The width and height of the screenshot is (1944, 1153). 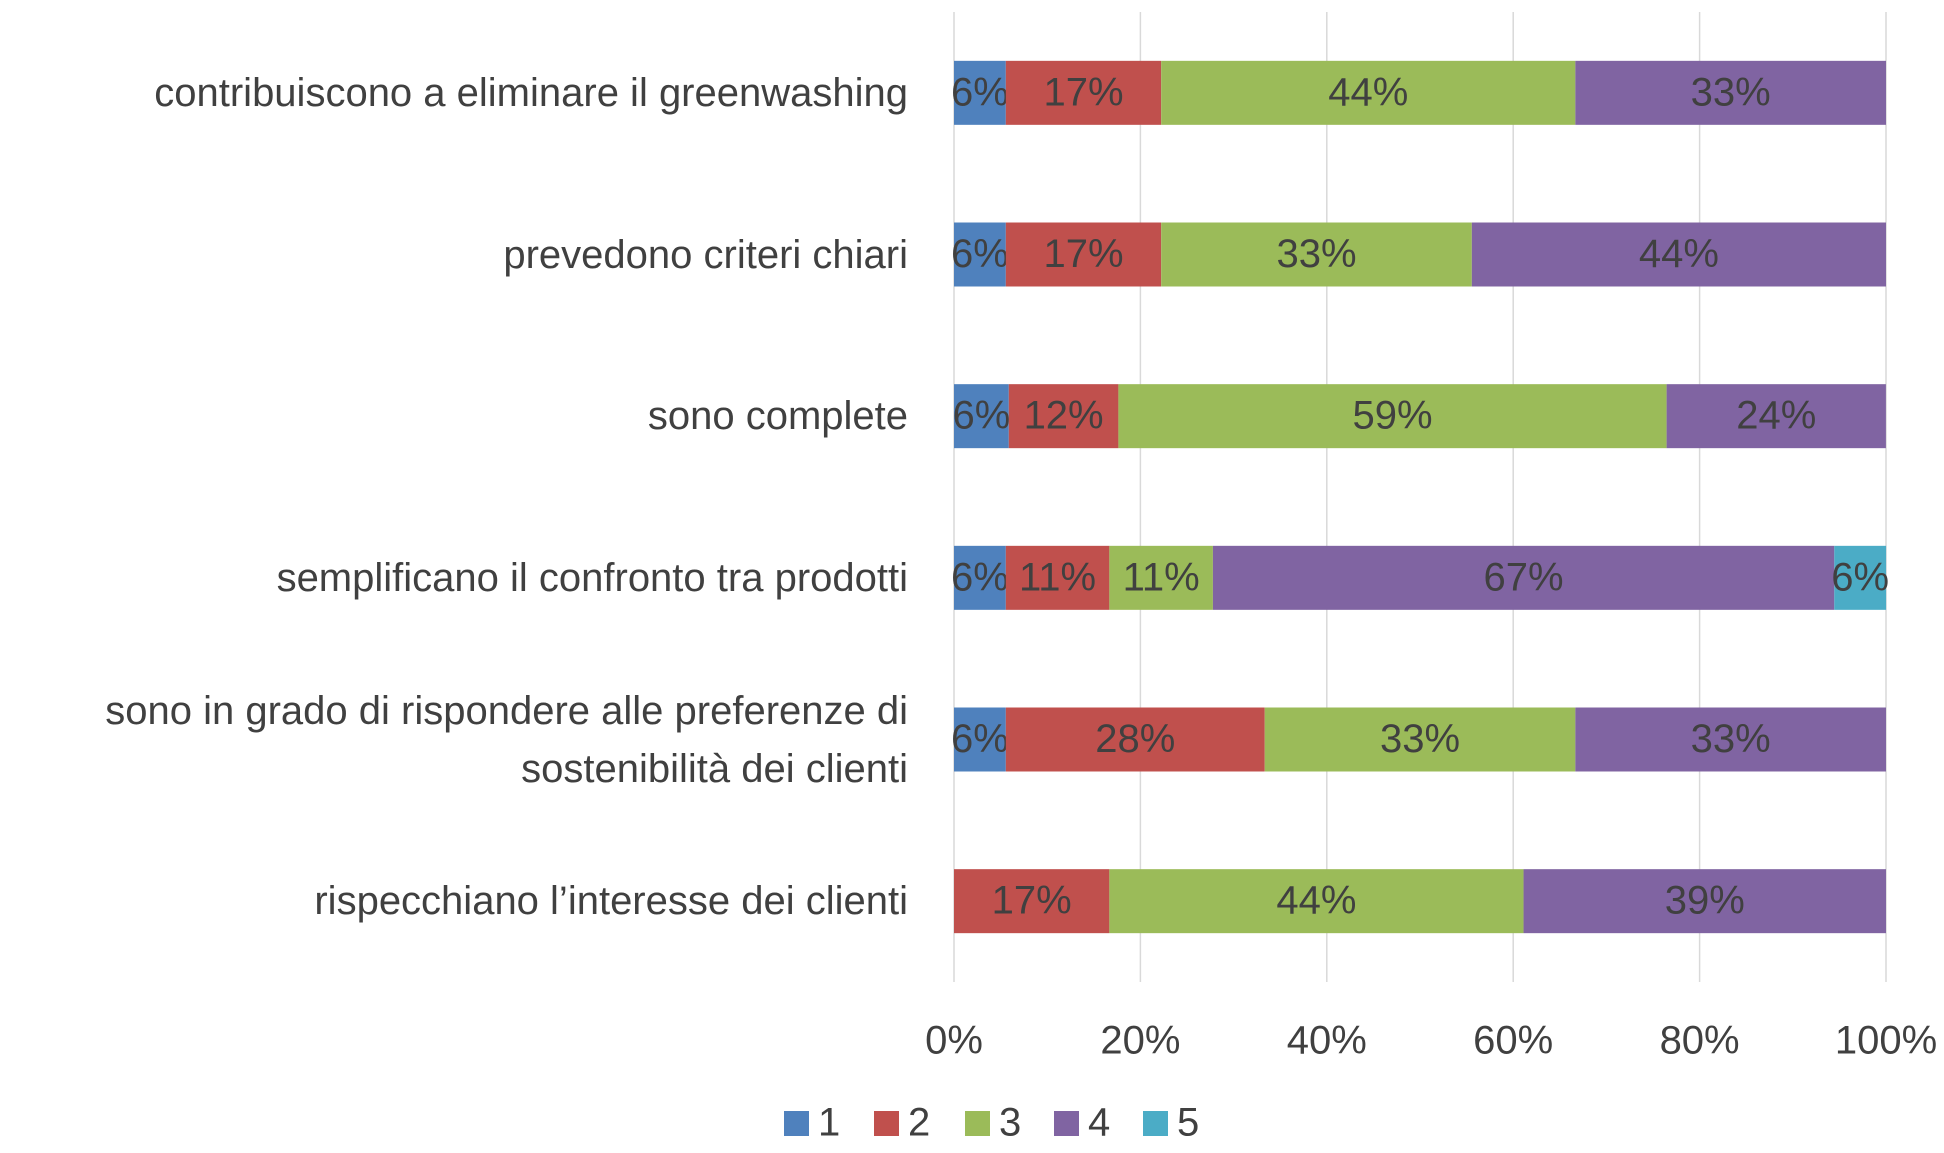 I want to click on x-tick-label: 60%, so click(x=1513, y=1041).